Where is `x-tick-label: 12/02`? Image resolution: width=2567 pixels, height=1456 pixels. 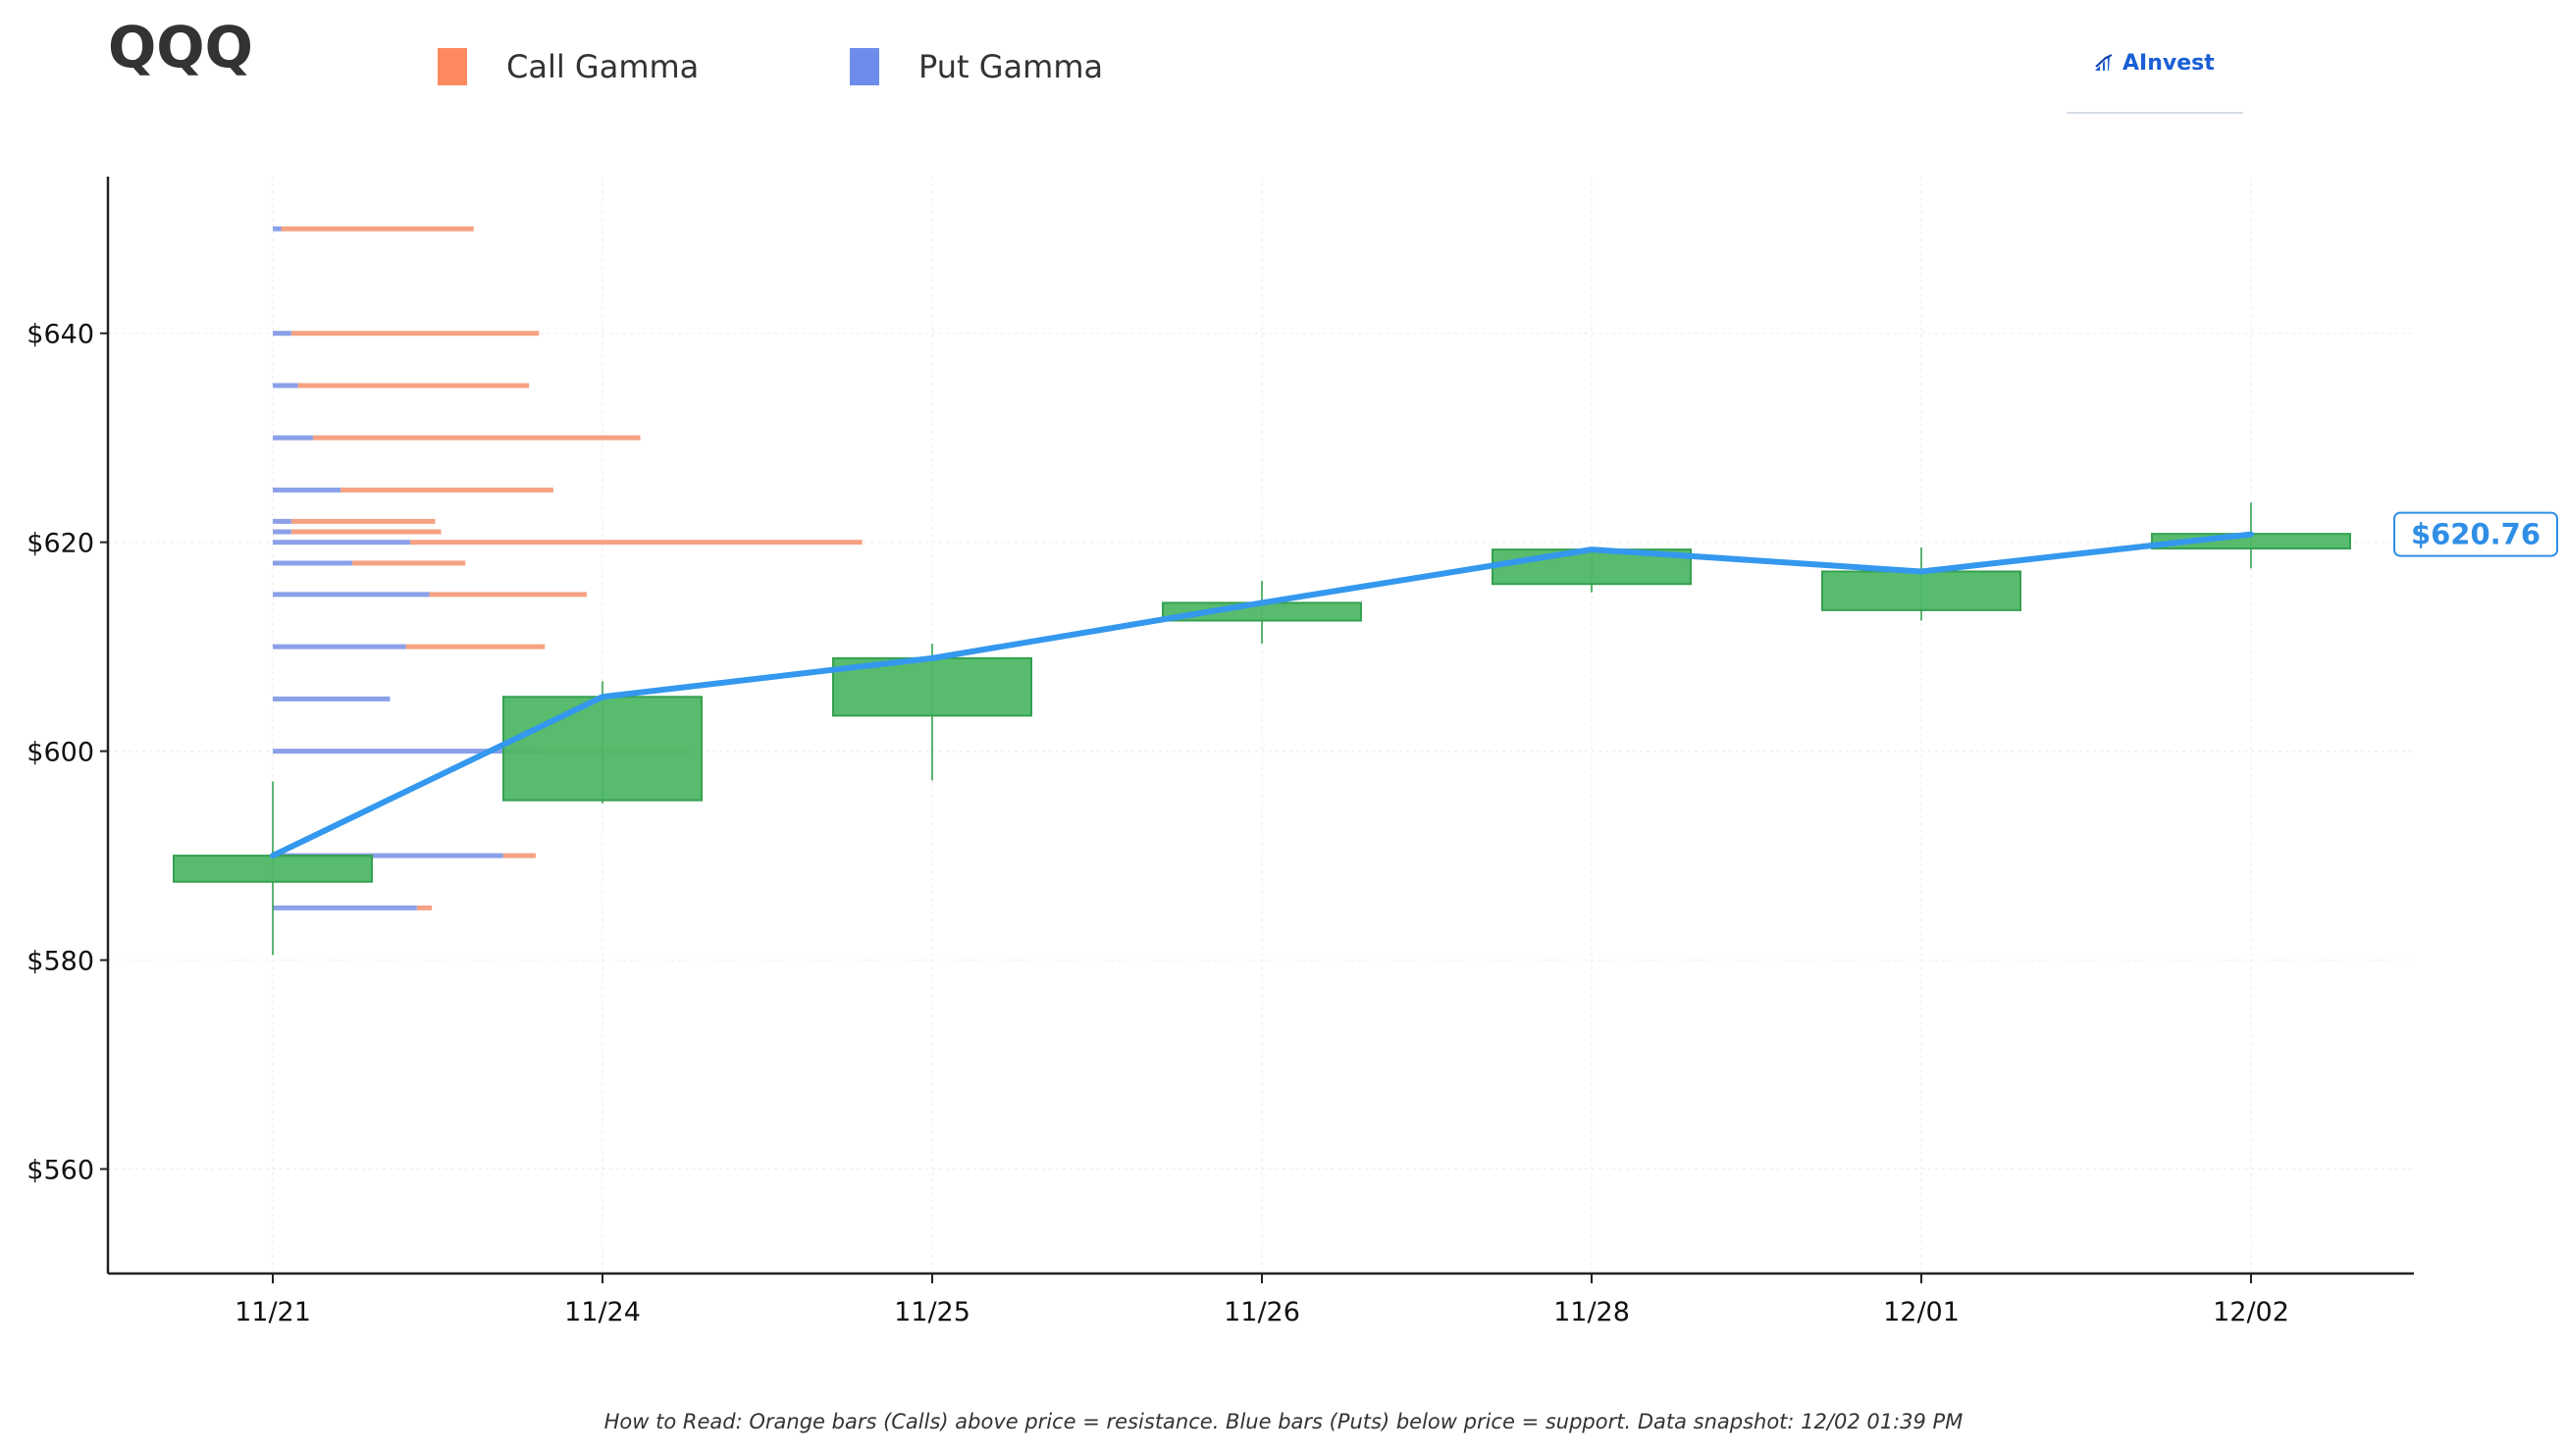
x-tick-label: 12/02 is located at coordinates (2251, 1312).